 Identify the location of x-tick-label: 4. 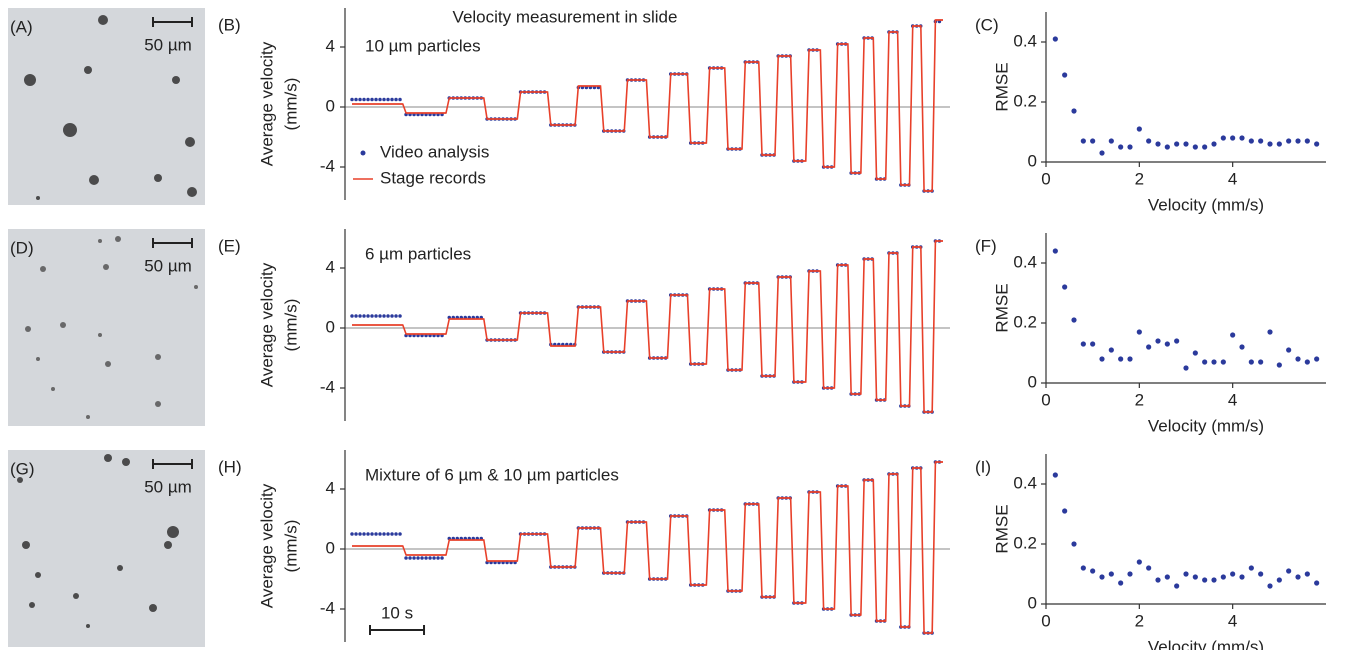
(1232, 178).